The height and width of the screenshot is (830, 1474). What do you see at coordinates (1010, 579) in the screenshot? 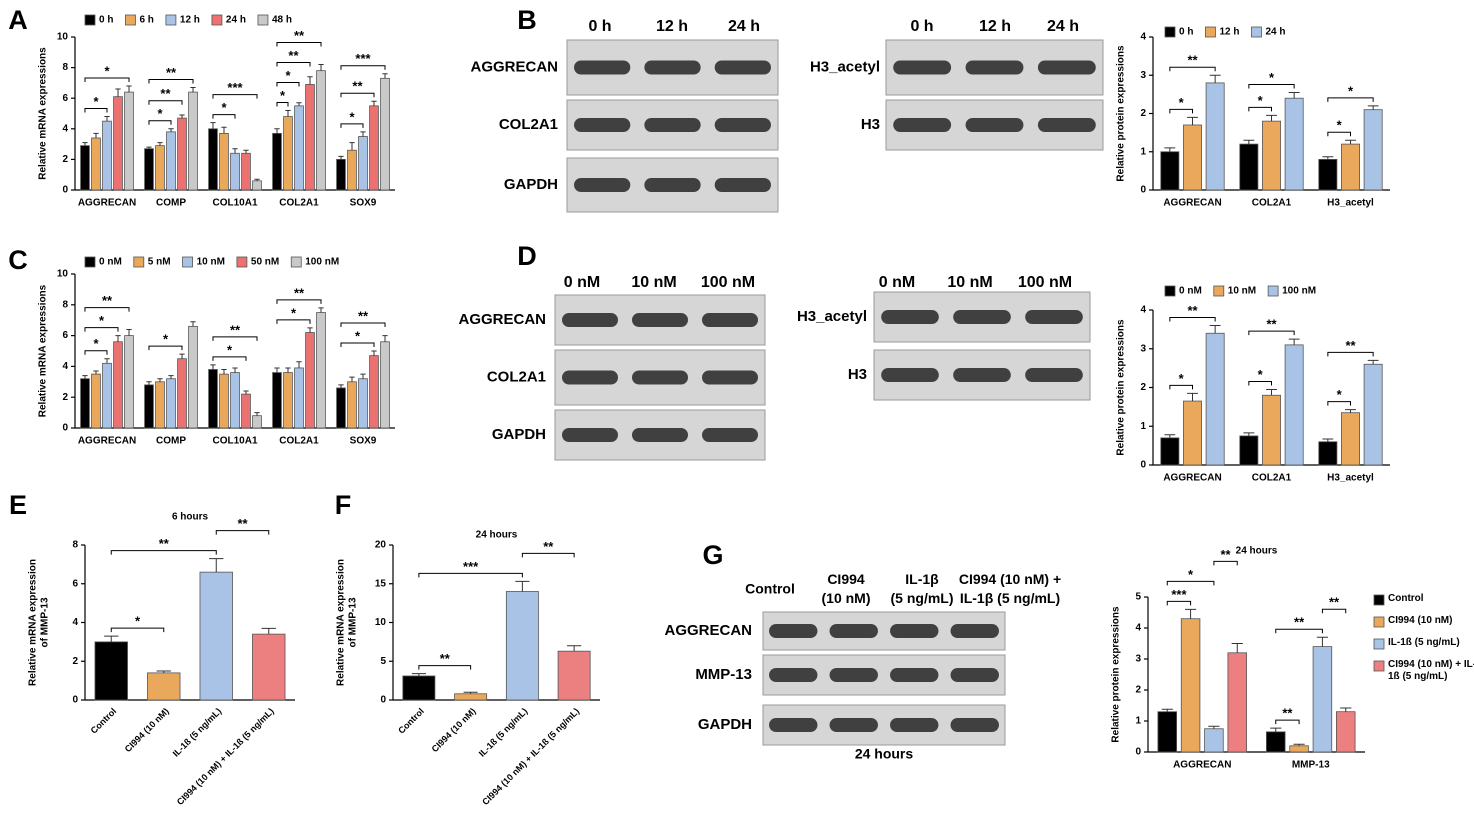
I see `blot-column-label: CI994 (10 nM) +` at bounding box center [1010, 579].